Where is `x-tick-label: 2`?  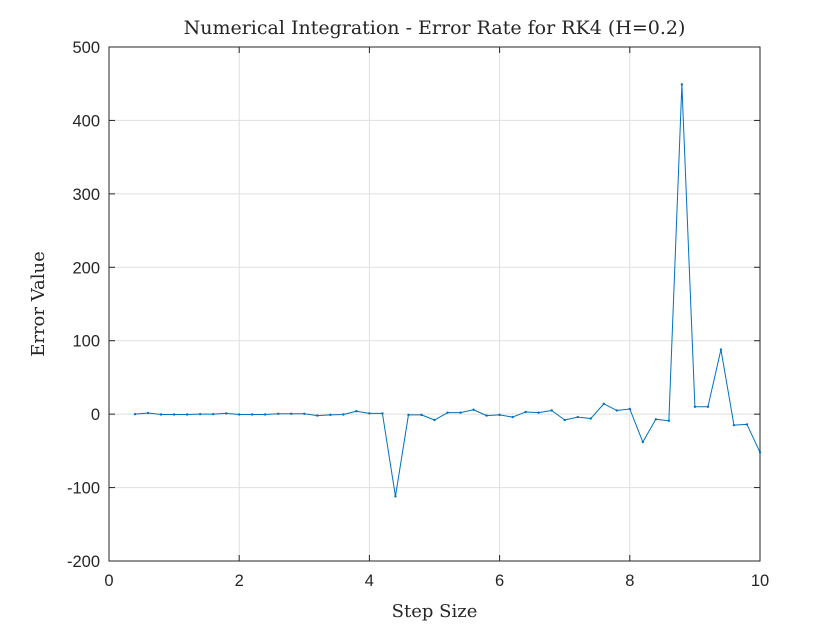
x-tick-label: 2 is located at coordinates (239, 581).